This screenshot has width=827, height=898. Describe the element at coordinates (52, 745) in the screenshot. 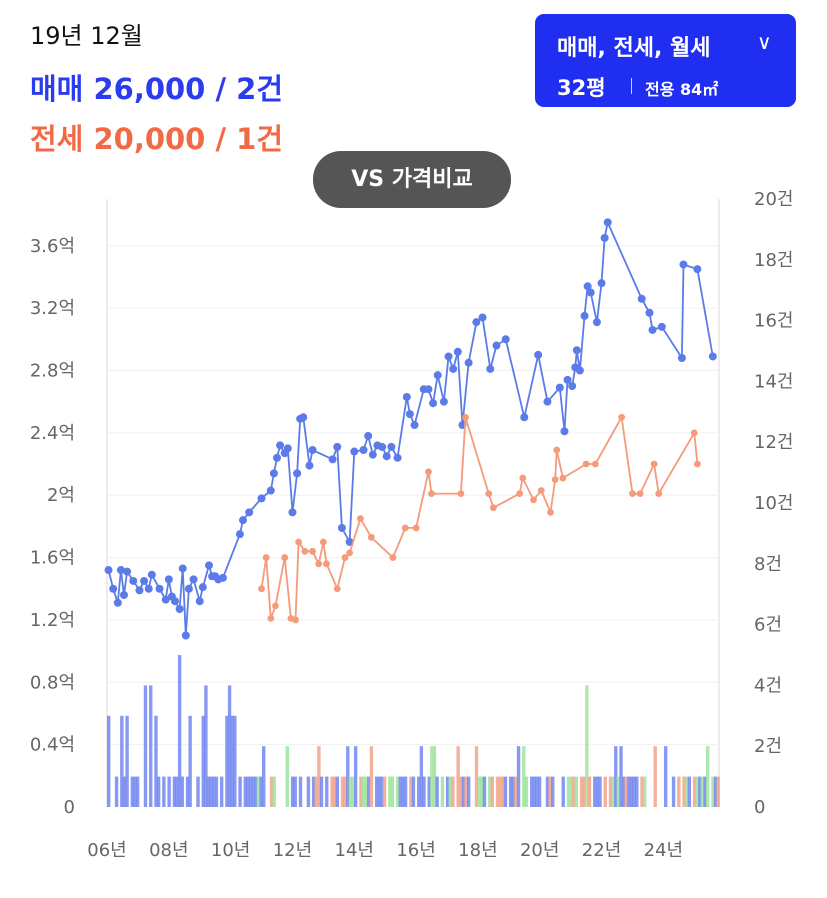

I see `left-tick-label: 0.4억` at that location.